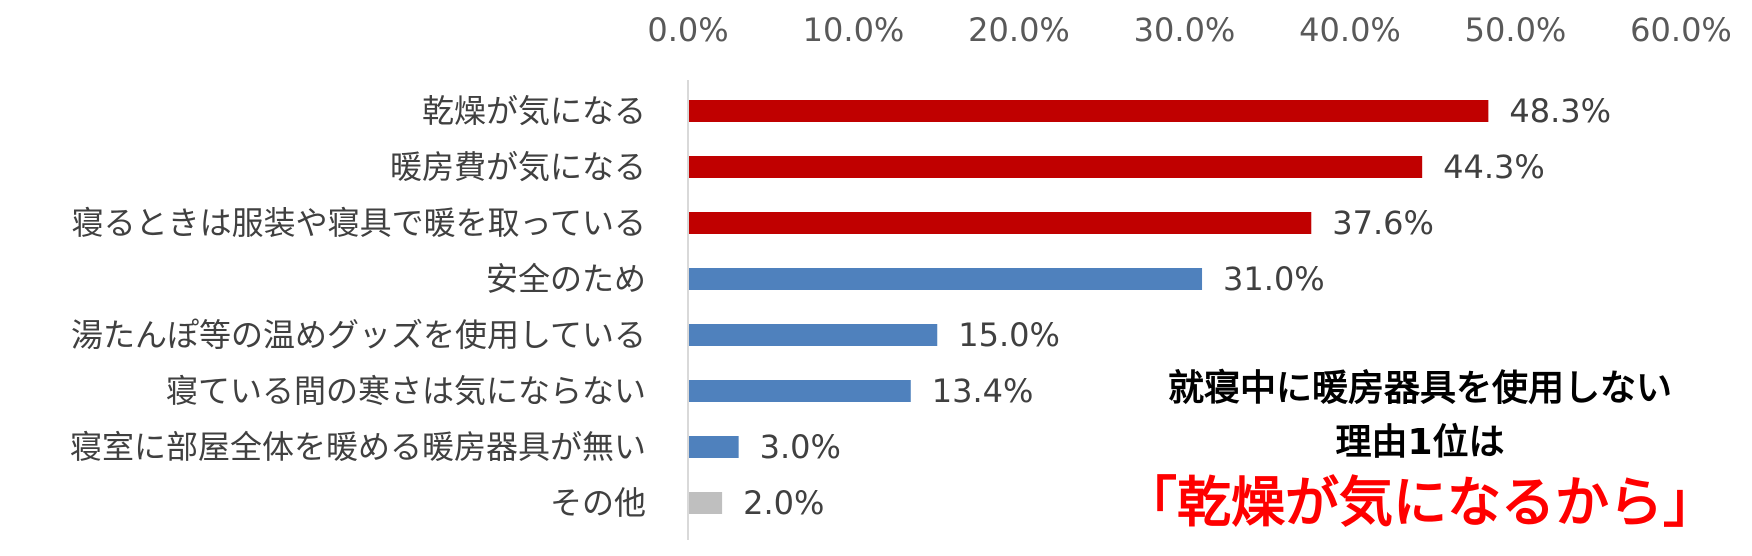 Image resolution: width=1752 pixels, height=556 pixels. I want to click on value-label: 31.0%, so click(1274, 279).